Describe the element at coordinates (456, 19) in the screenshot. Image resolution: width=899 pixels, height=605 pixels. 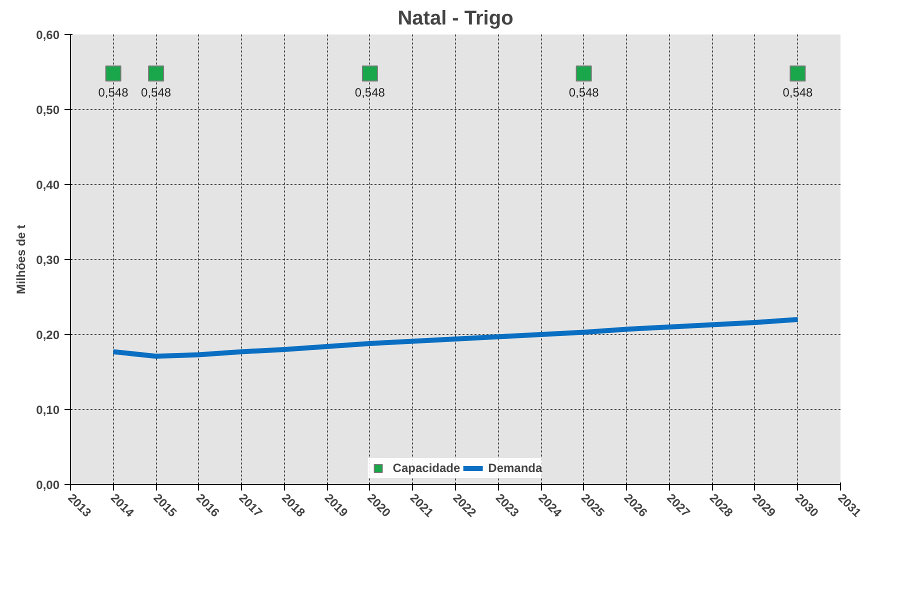
I see `chart-title: Natal - Trigo` at that location.